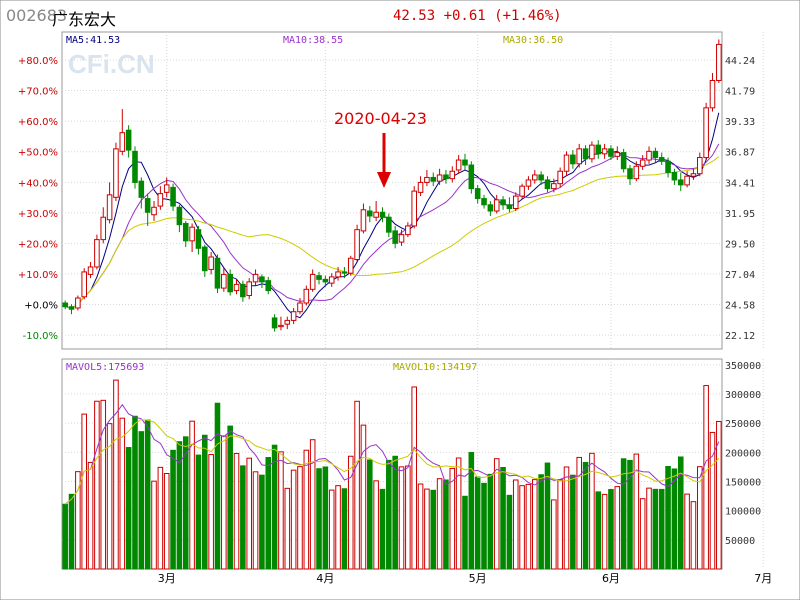 The width and height of the screenshot is (800, 600). What do you see at coordinates (740, 92) in the screenshot?
I see `price-tick-label: 41.79` at bounding box center [740, 92].